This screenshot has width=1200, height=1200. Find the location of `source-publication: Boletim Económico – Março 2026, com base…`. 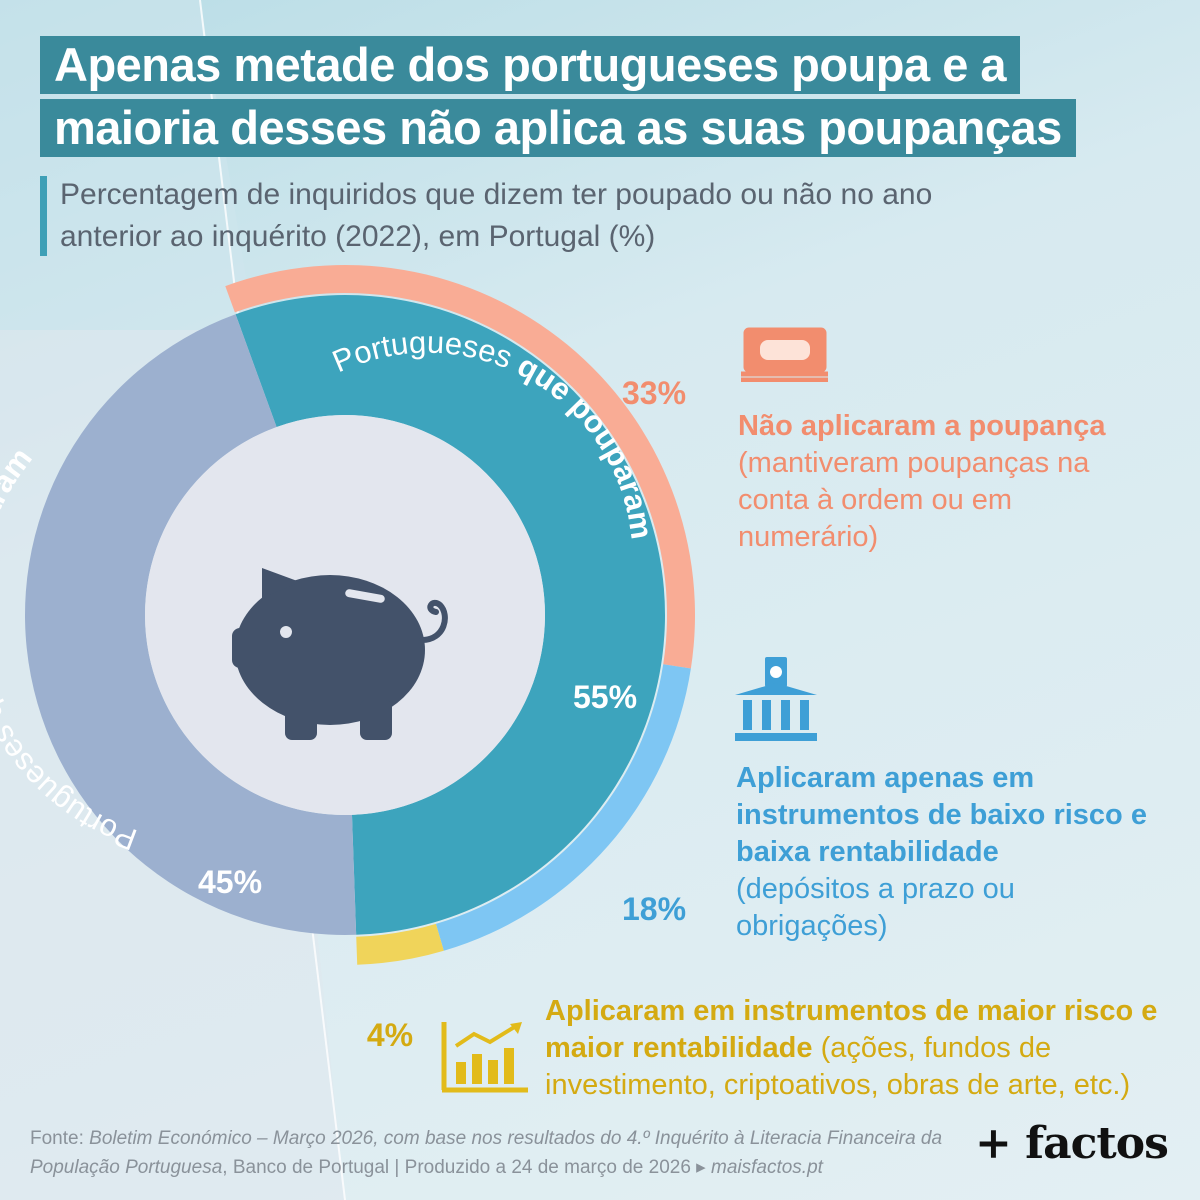

source-publication: Boletim Económico – Março 2026, com base… is located at coordinates (486, 1153).